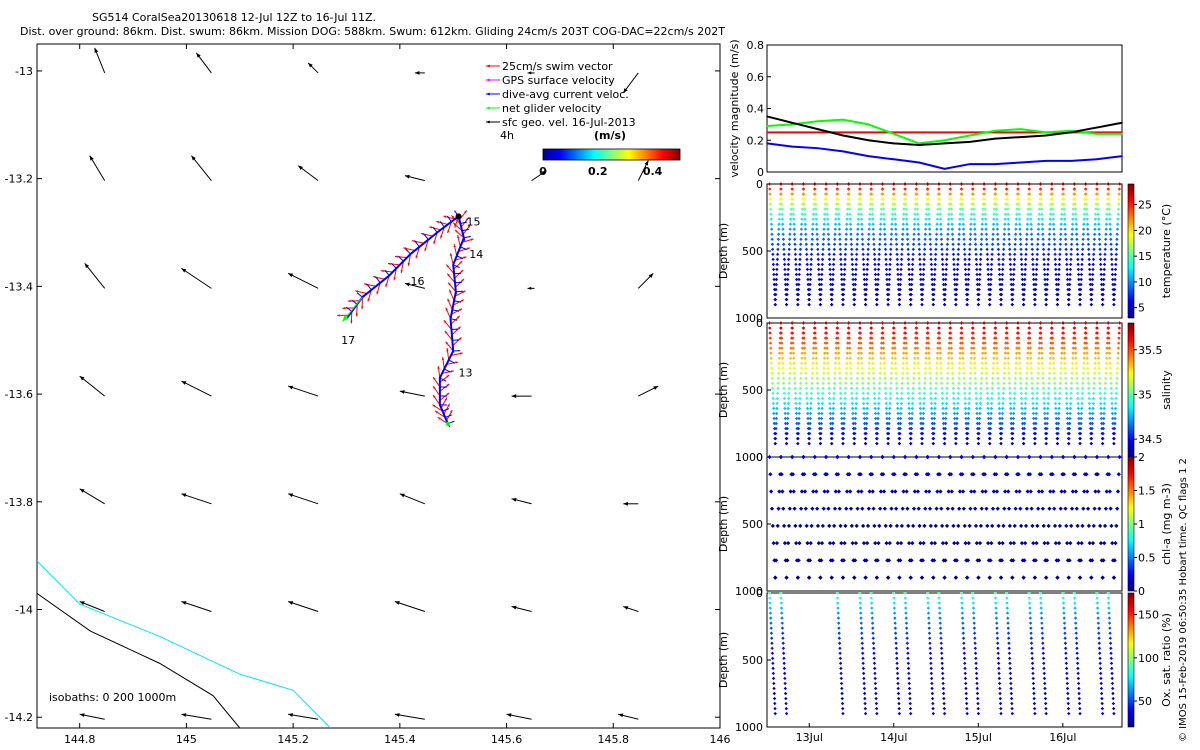 The image size is (1200, 750). Describe the element at coordinates (734, 108) in the screenshot. I see `velocity-y-axis-label: velocity magnitude (m/s)` at that location.